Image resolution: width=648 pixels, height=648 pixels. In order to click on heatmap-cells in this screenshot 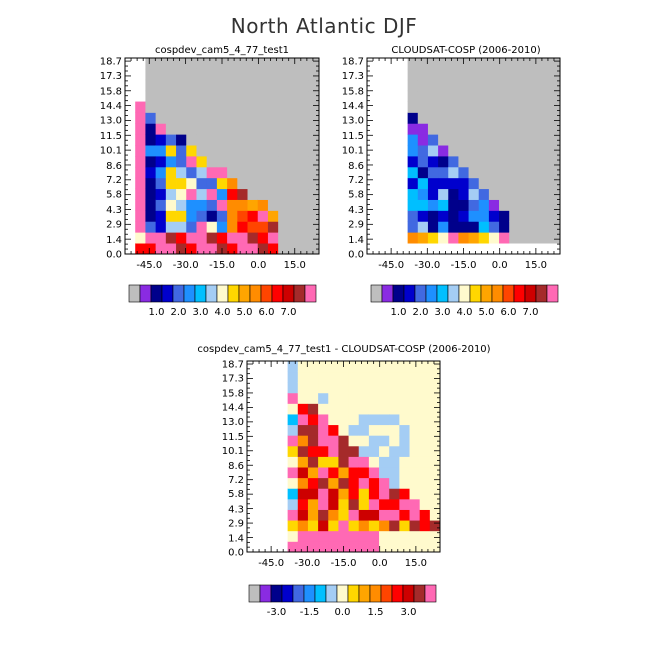, I will do `click(344, 457)`.